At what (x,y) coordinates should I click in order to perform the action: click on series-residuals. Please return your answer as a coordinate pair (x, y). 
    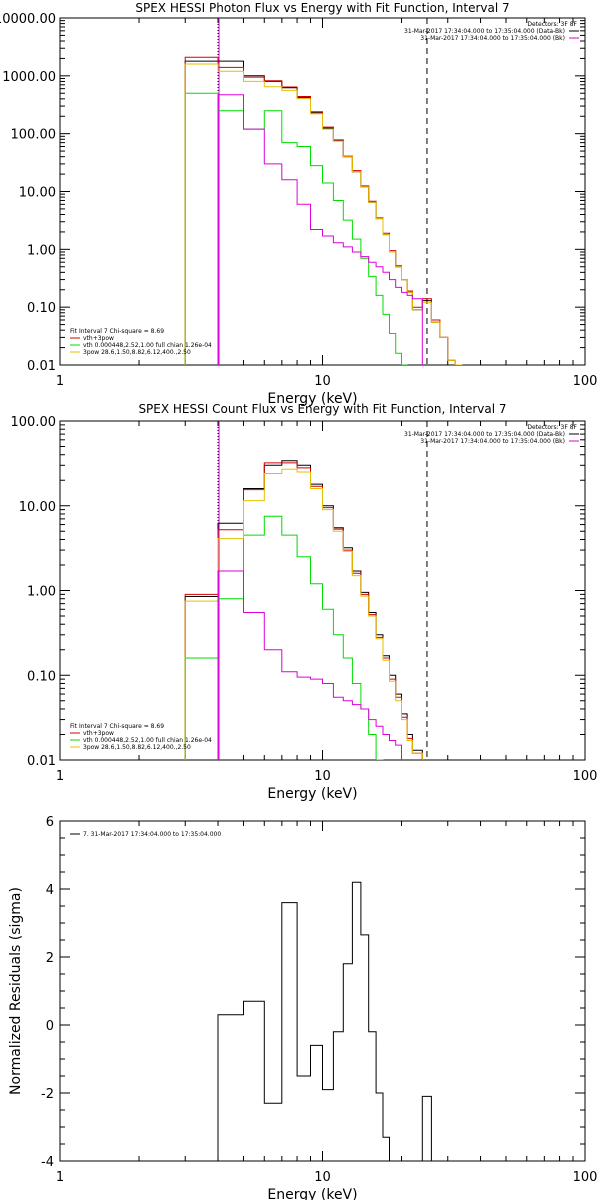
    Looking at the image, I should click on (324, 1021).